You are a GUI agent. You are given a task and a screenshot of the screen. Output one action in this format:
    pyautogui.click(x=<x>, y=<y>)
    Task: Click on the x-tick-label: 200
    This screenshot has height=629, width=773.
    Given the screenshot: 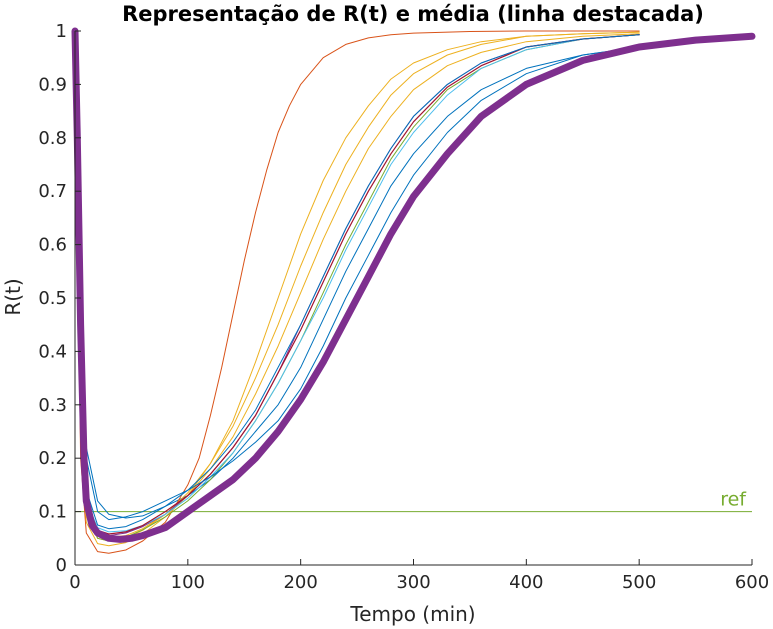 What is the action you would take?
    pyautogui.click(x=300, y=582)
    